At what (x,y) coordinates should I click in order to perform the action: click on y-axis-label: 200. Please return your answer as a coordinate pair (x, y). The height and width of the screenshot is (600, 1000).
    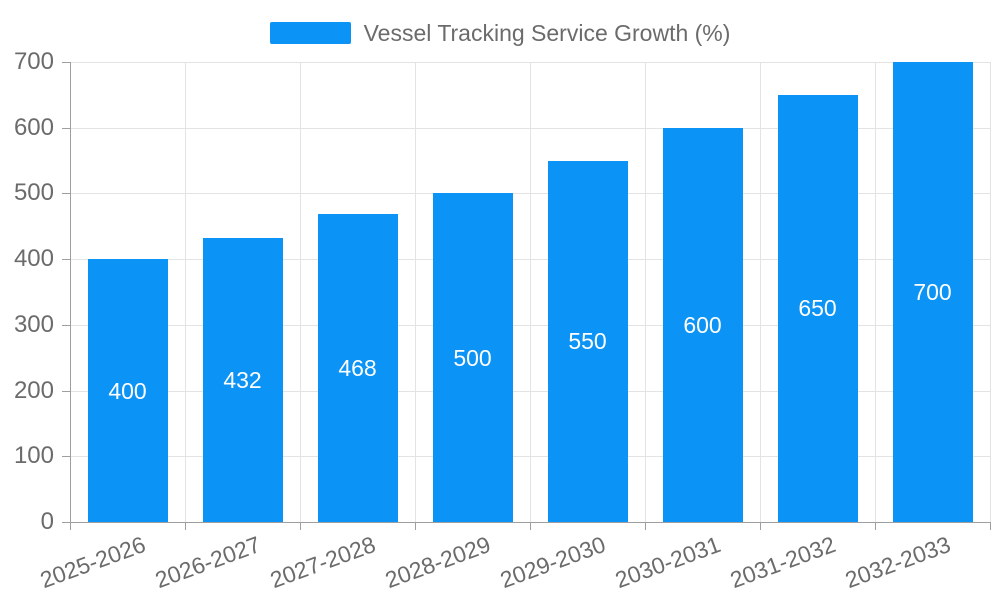
    Looking at the image, I should click on (33, 390).